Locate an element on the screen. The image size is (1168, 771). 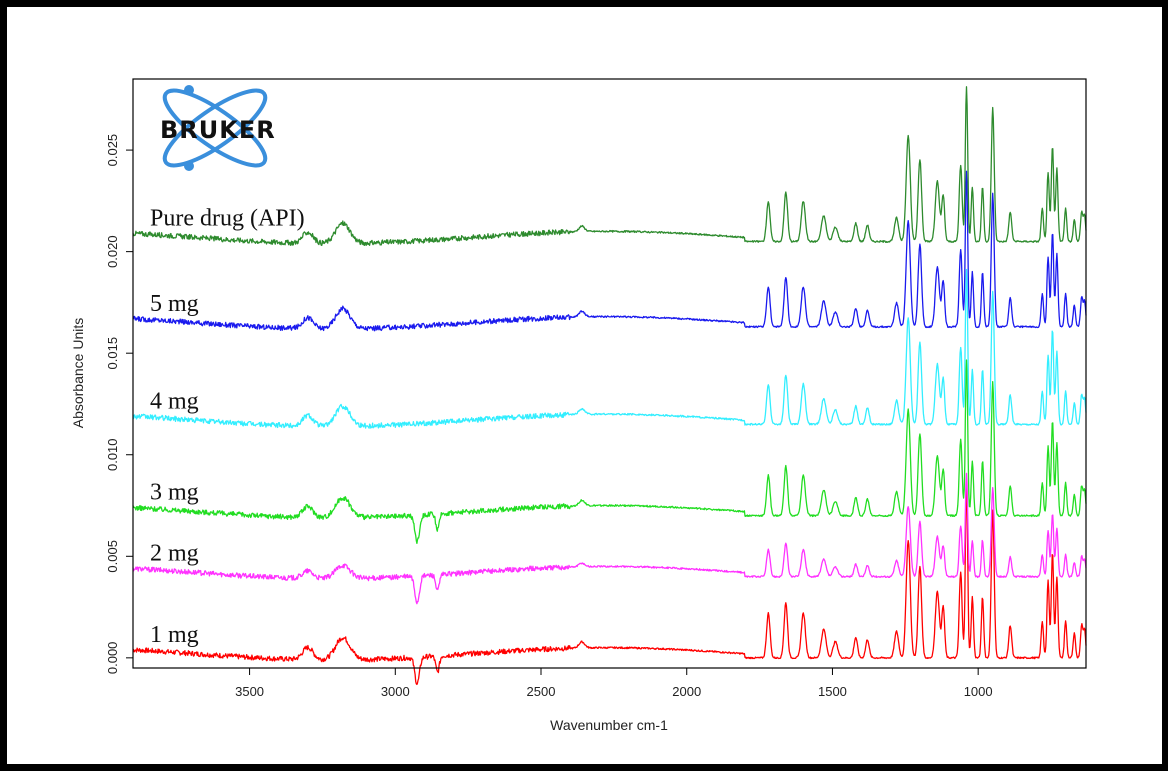
bruker-logo: BRUKER is located at coordinates (218, 128).